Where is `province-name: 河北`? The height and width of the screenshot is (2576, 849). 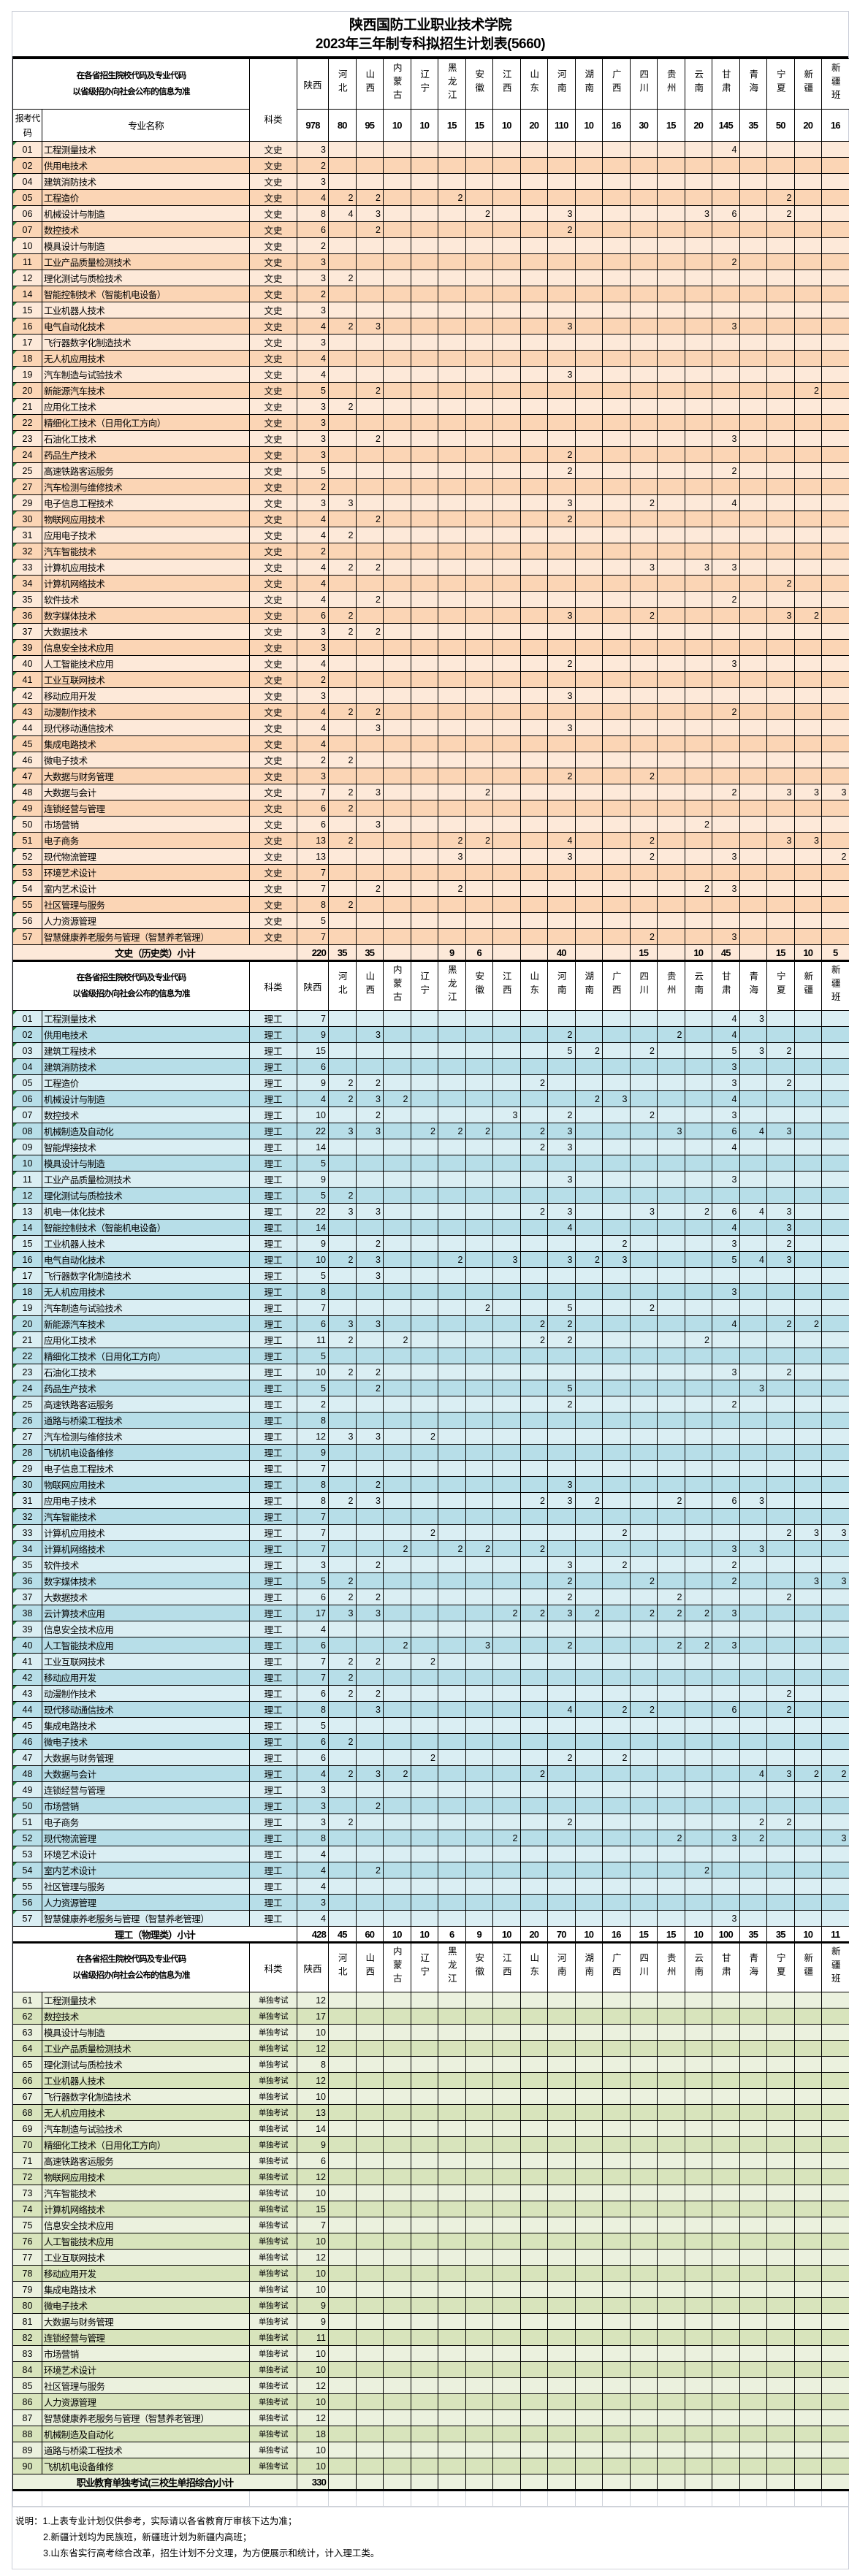 province-name: 河北 is located at coordinates (341, 1966).